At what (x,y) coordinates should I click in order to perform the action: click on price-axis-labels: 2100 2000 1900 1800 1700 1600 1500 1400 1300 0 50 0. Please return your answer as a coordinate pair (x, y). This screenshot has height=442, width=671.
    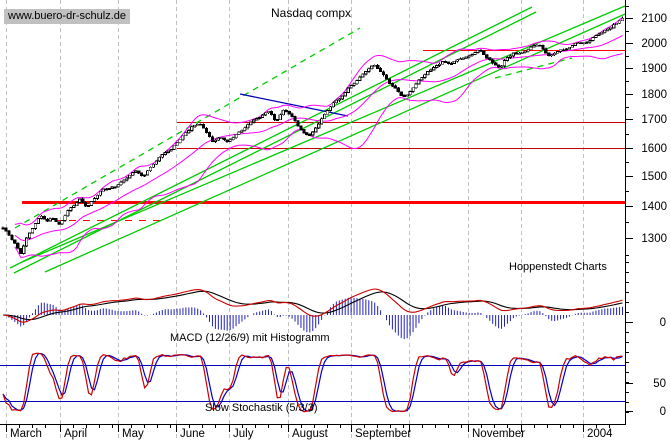
    Looking at the image, I should click on (654, 215).